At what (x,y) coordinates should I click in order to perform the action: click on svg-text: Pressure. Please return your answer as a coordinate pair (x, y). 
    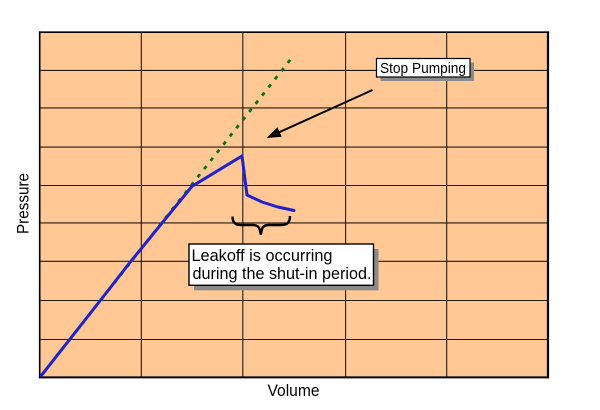
    Looking at the image, I should click on (23, 203).